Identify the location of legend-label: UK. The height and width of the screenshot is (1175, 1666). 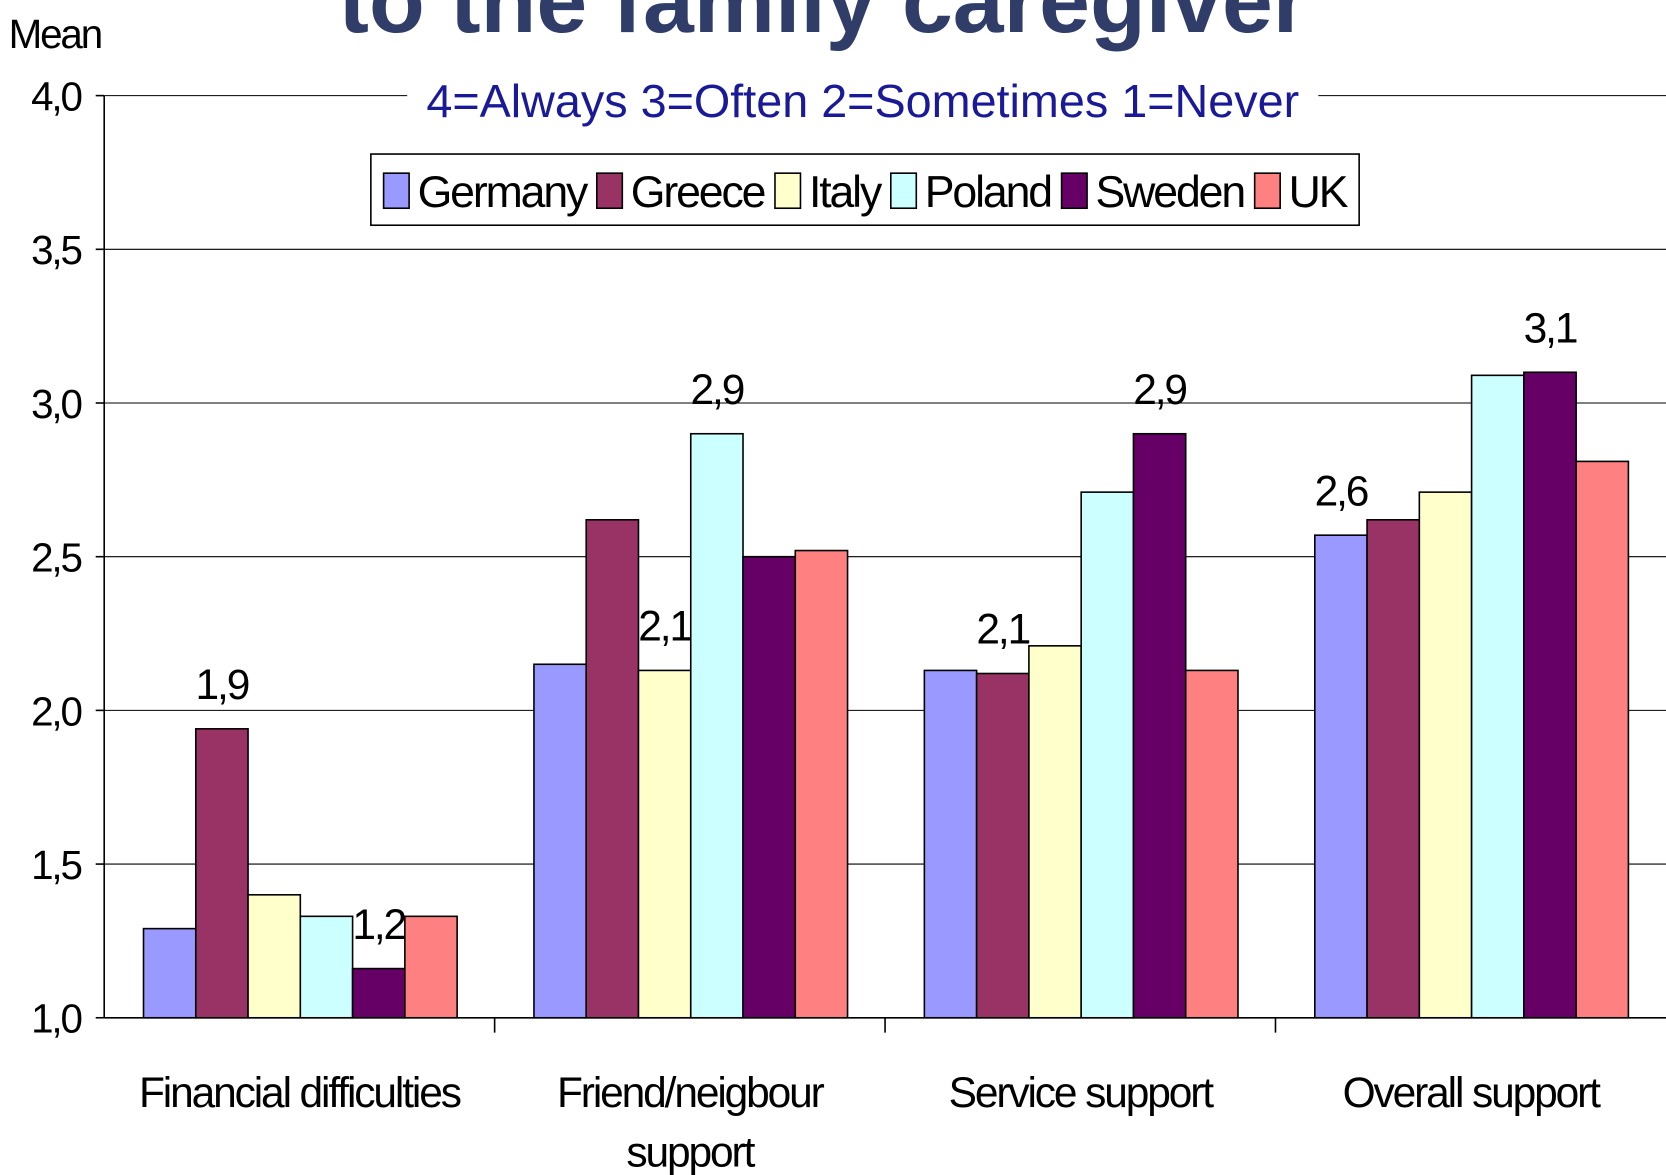
(1319, 192).